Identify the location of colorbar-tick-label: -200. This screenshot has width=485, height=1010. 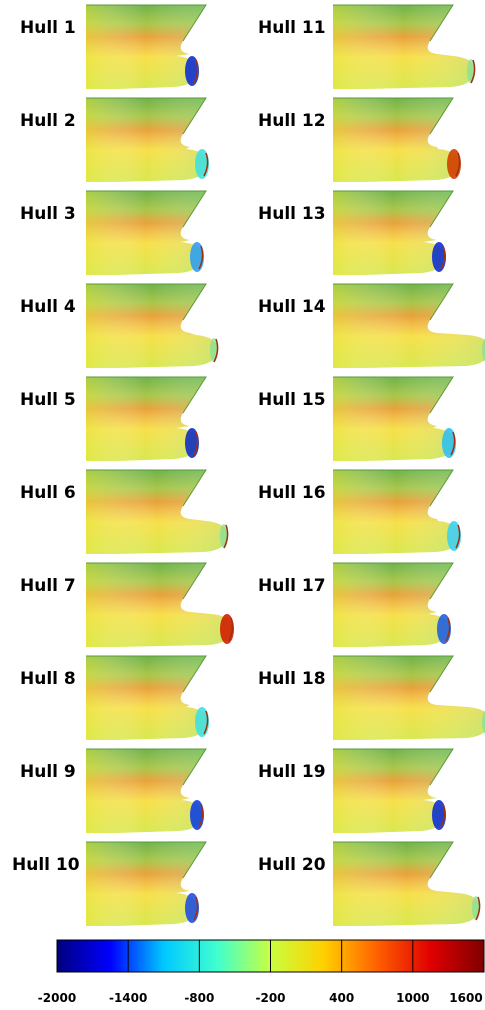
(270, 998).